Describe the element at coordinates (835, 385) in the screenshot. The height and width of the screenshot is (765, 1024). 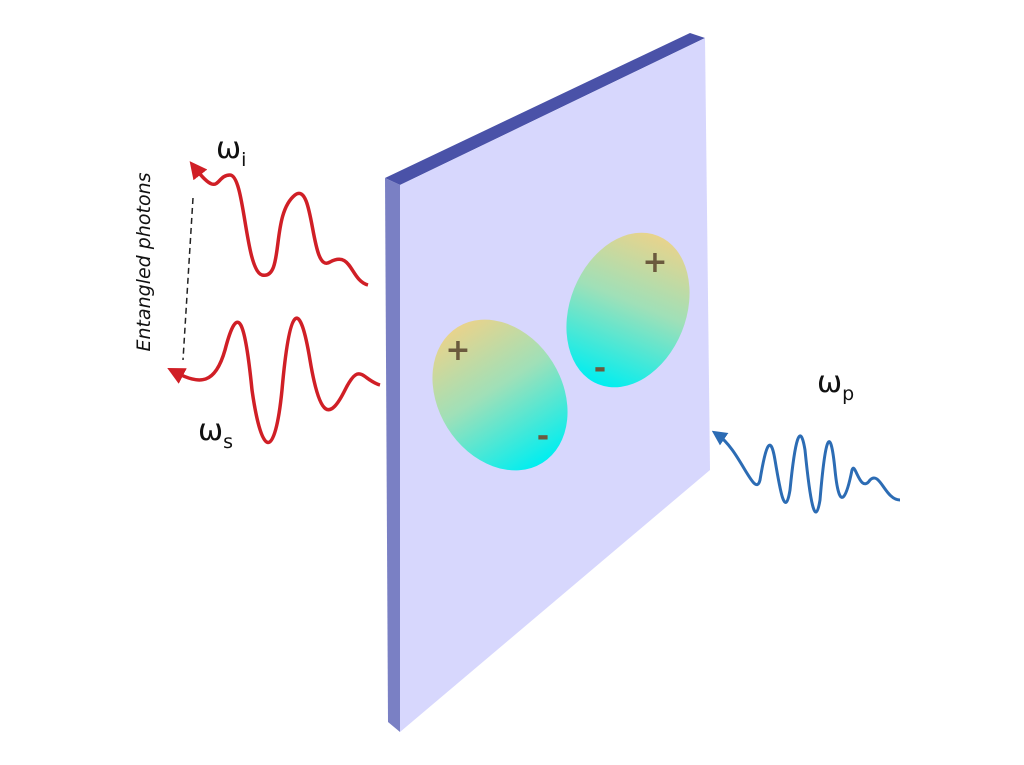
I see `pump-label: ωp` at that location.